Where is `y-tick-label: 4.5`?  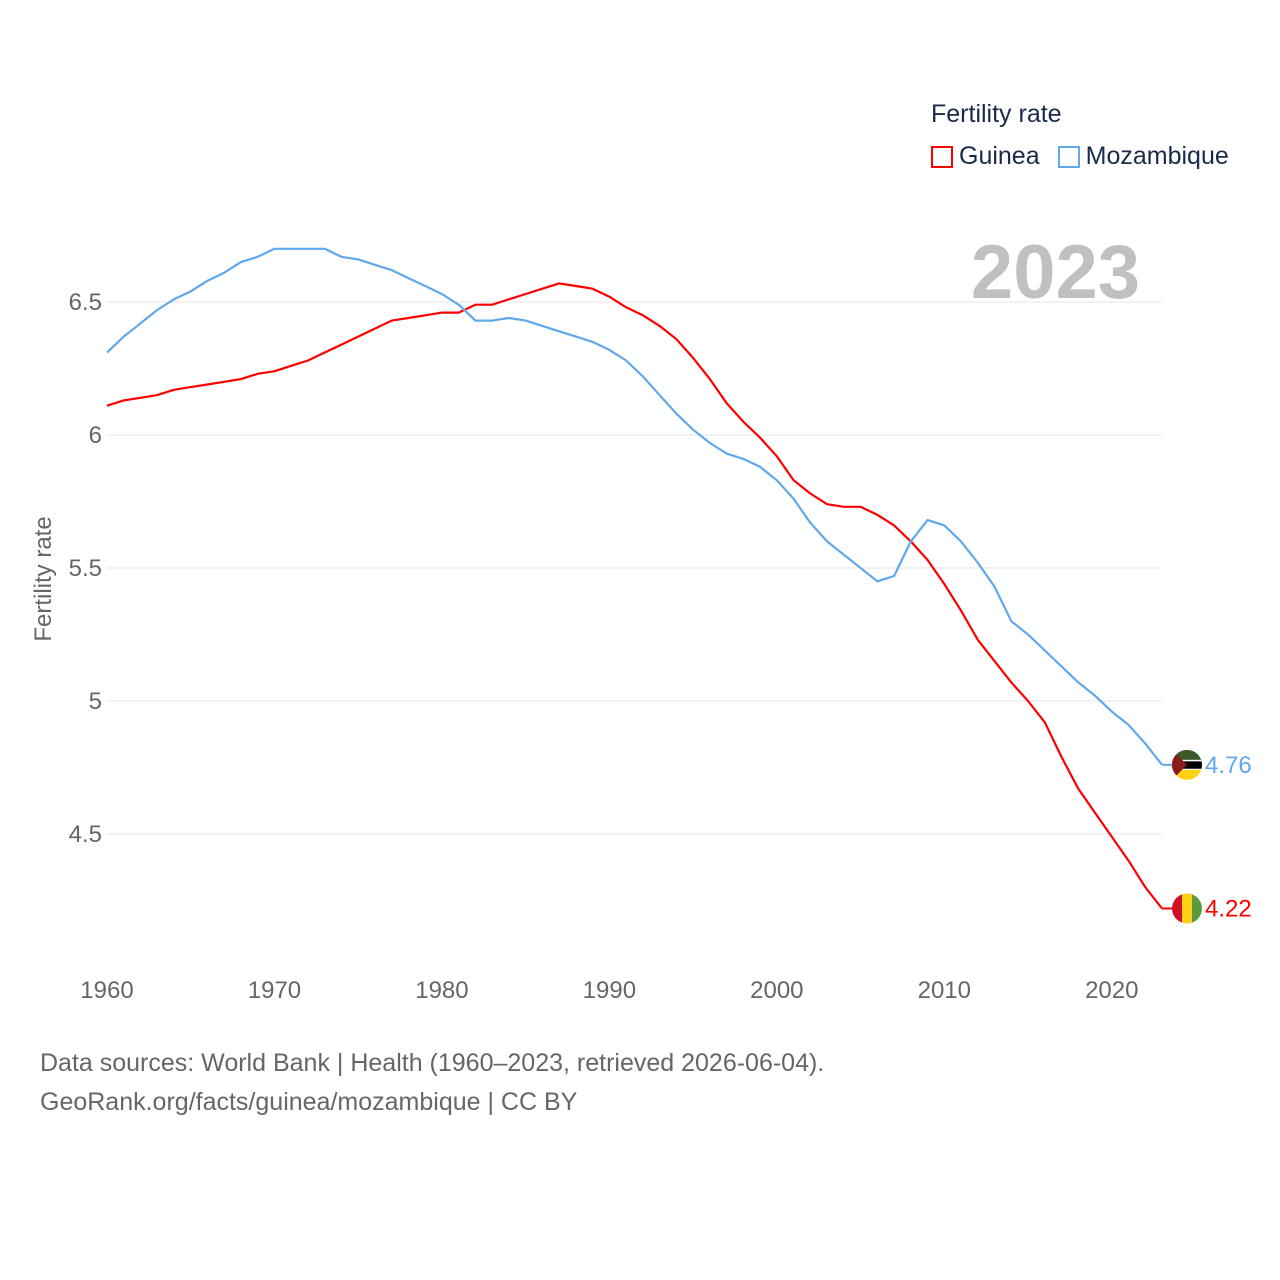 y-tick-label: 4.5 is located at coordinates (85, 834).